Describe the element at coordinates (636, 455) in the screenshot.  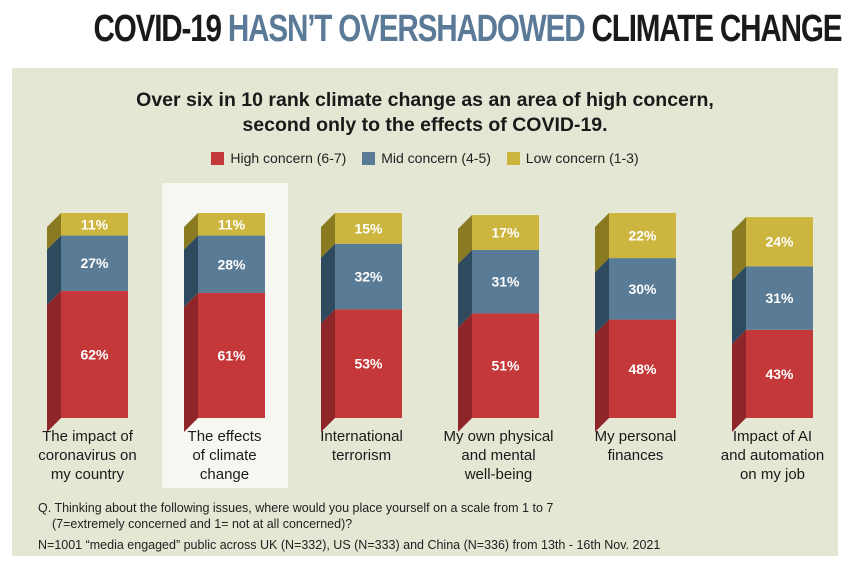
I see `category-label-4-1: finances` at that location.